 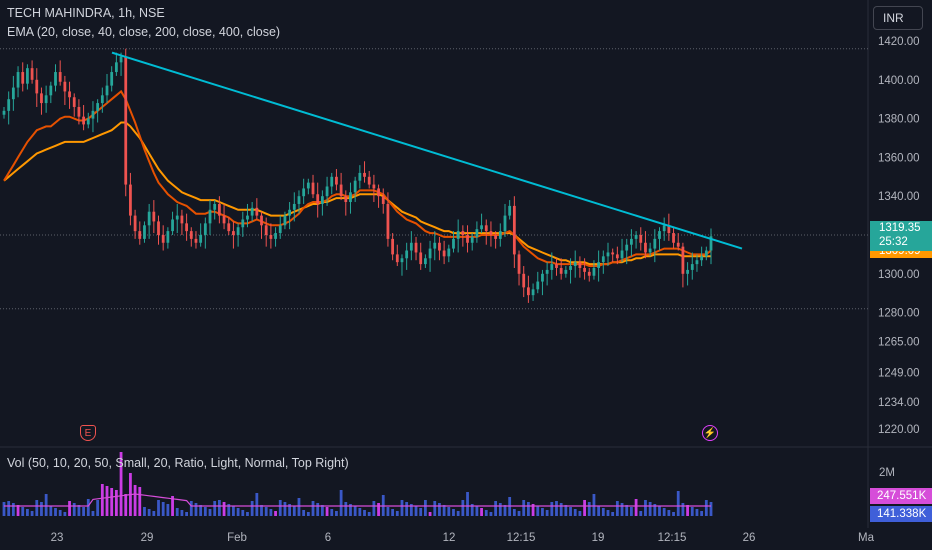 What do you see at coordinates (899, 158) in the screenshot?
I see `y-tick-label: 1360.00` at bounding box center [899, 158].